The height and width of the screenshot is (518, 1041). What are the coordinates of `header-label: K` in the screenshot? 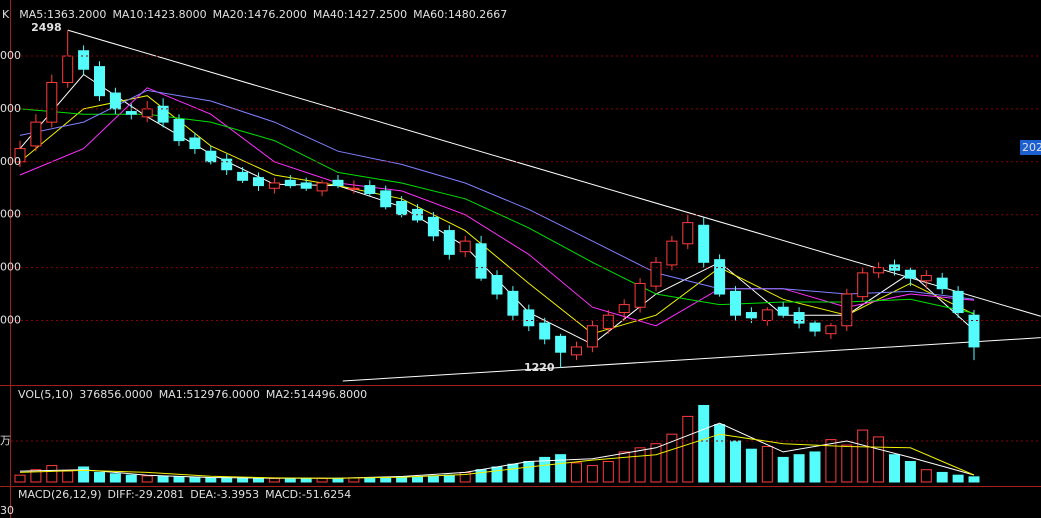 It's located at (6, 14).